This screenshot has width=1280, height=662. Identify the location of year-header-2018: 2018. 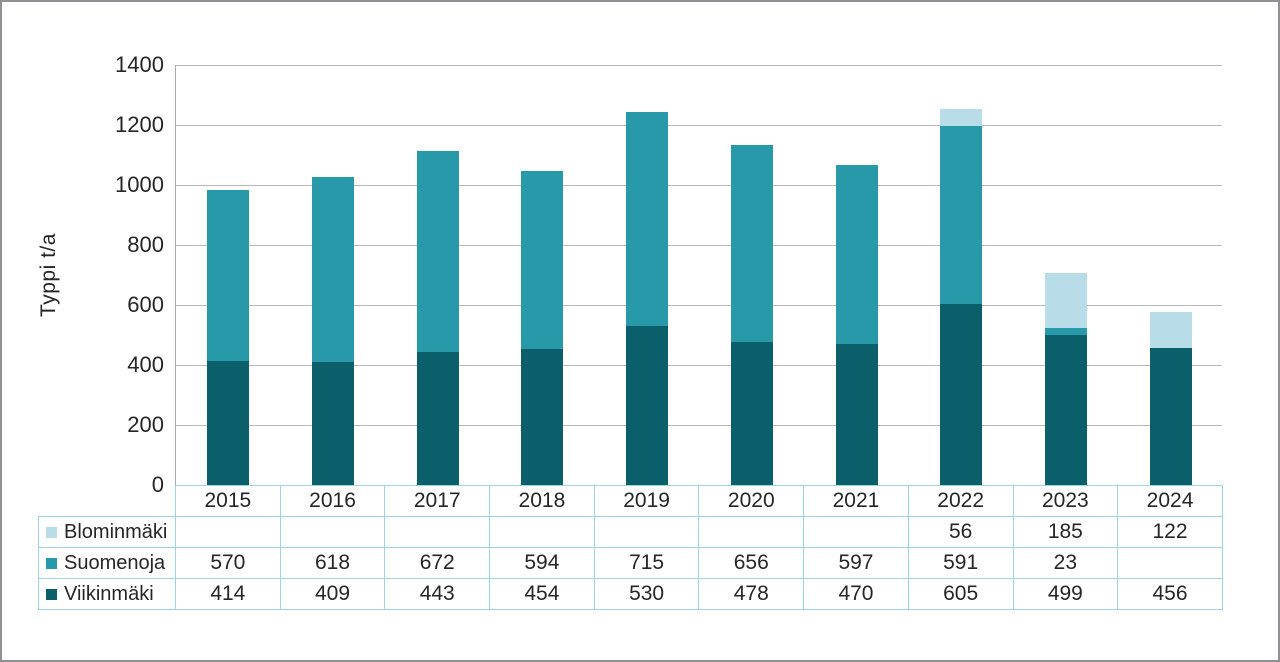
(542, 501).